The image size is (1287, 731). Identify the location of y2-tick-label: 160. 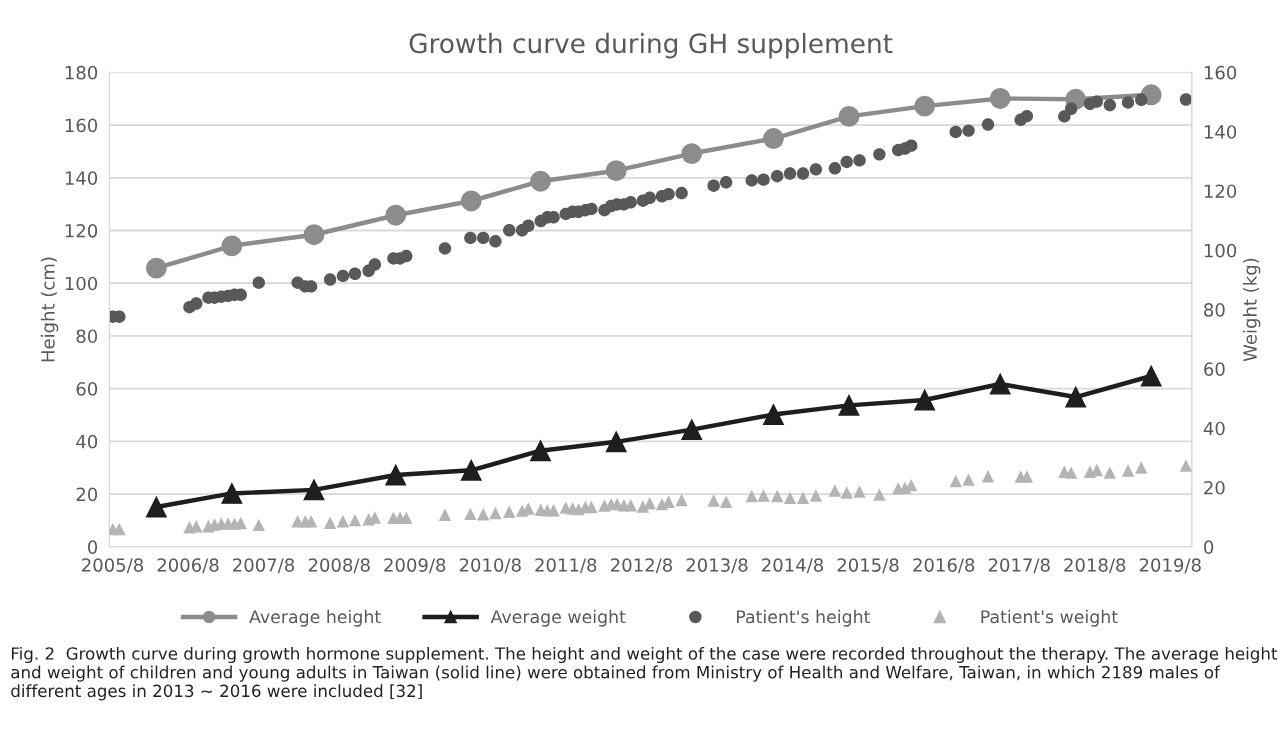
(1220, 72).